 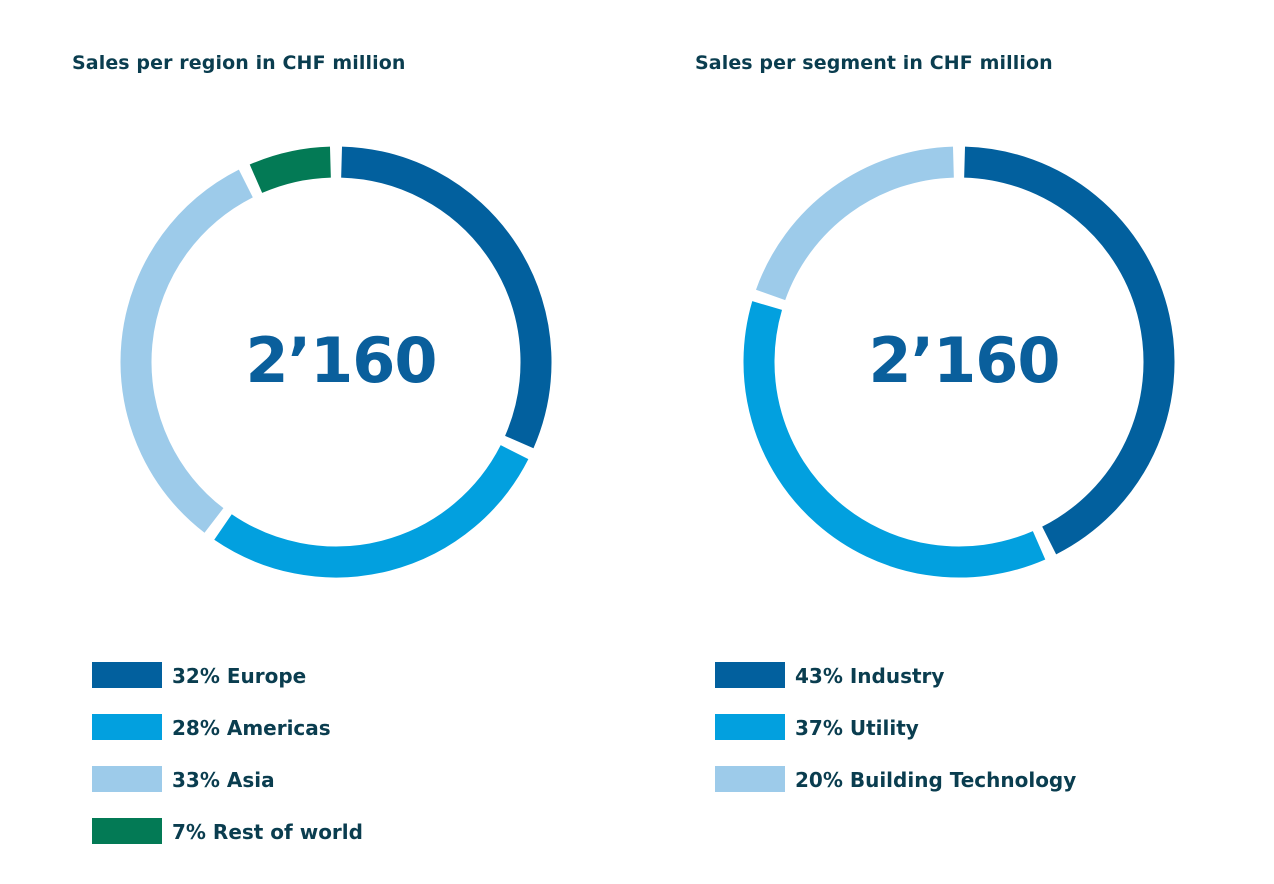 I want to click on legend-swatch-asia, so click(x=127, y=779).